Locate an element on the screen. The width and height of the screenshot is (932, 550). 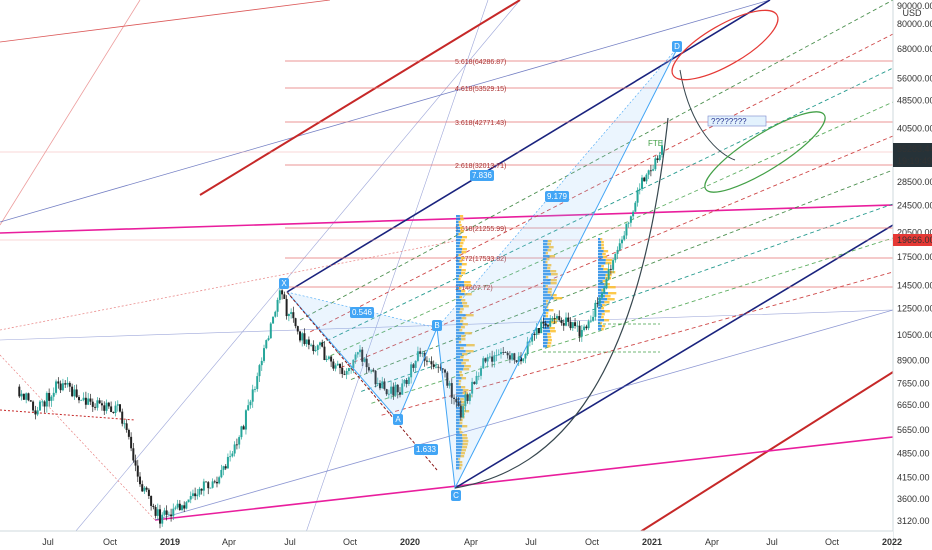
time-tick-label: Jul is located at coordinates (290, 542).